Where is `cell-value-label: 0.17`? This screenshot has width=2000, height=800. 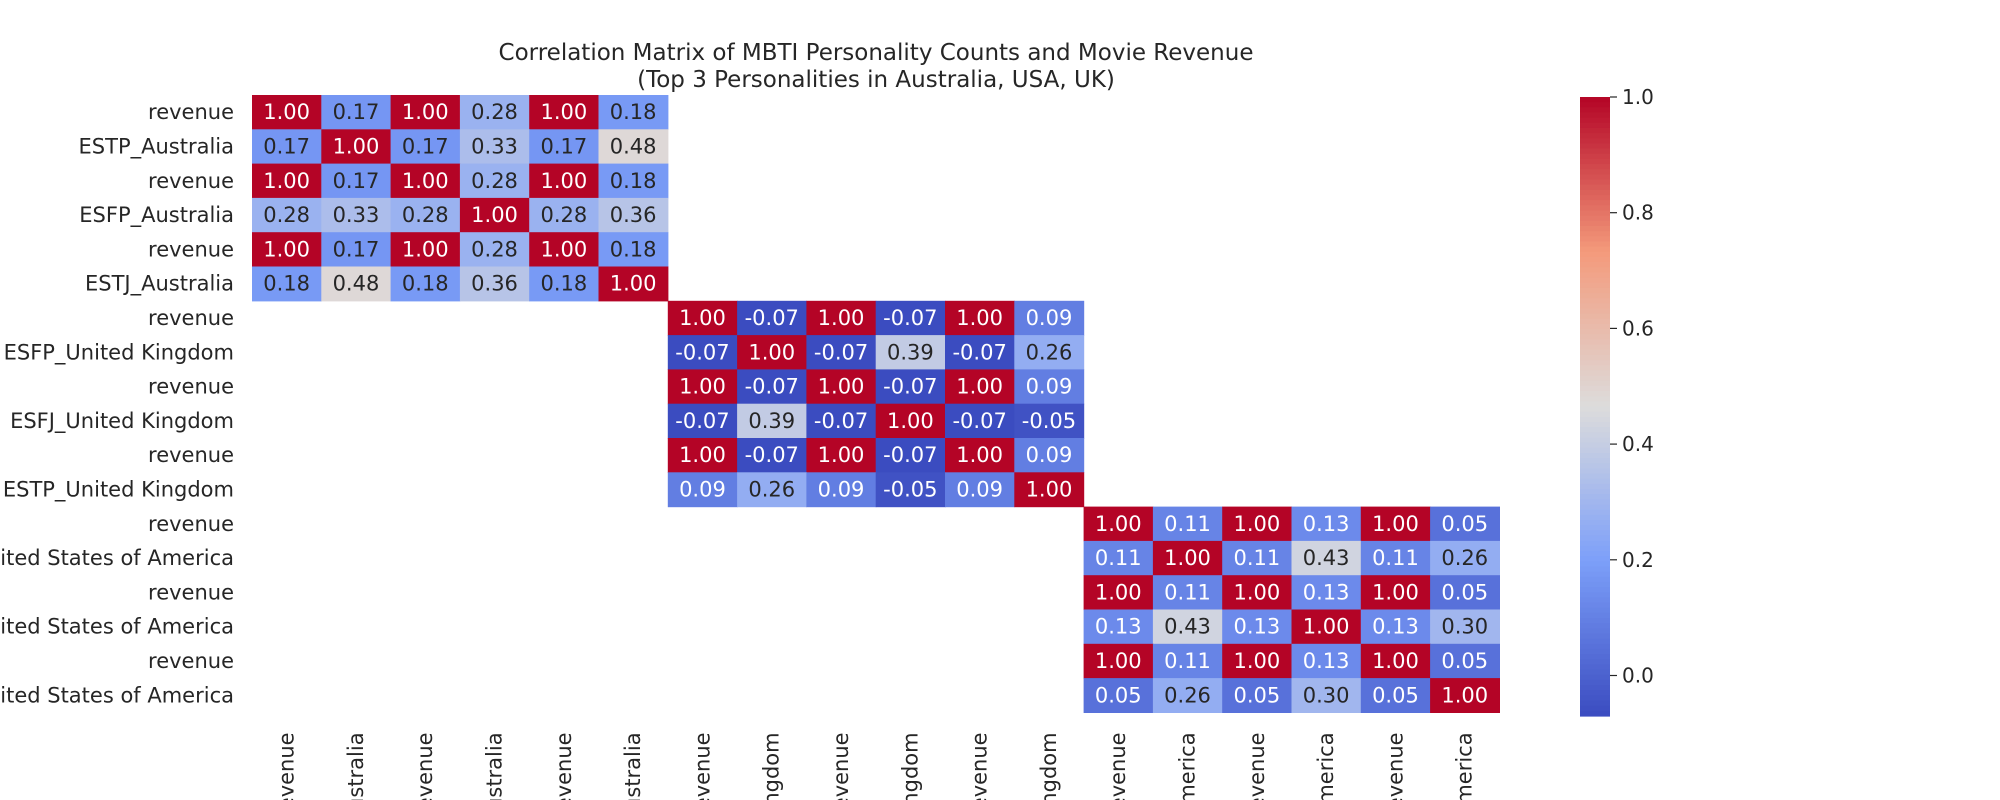
cell-value-label: 0.17 is located at coordinates (425, 146).